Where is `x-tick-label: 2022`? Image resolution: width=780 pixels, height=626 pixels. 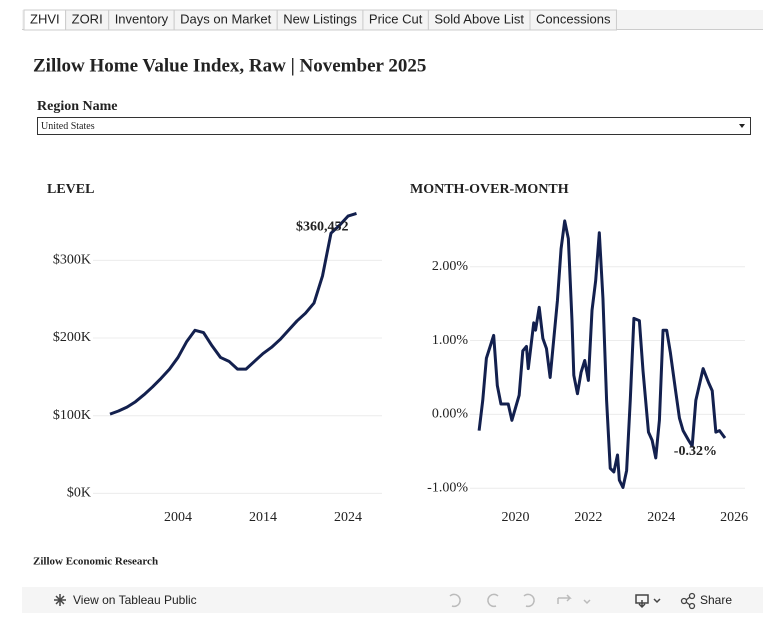 x-tick-label: 2022 is located at coordinates (588, 517).